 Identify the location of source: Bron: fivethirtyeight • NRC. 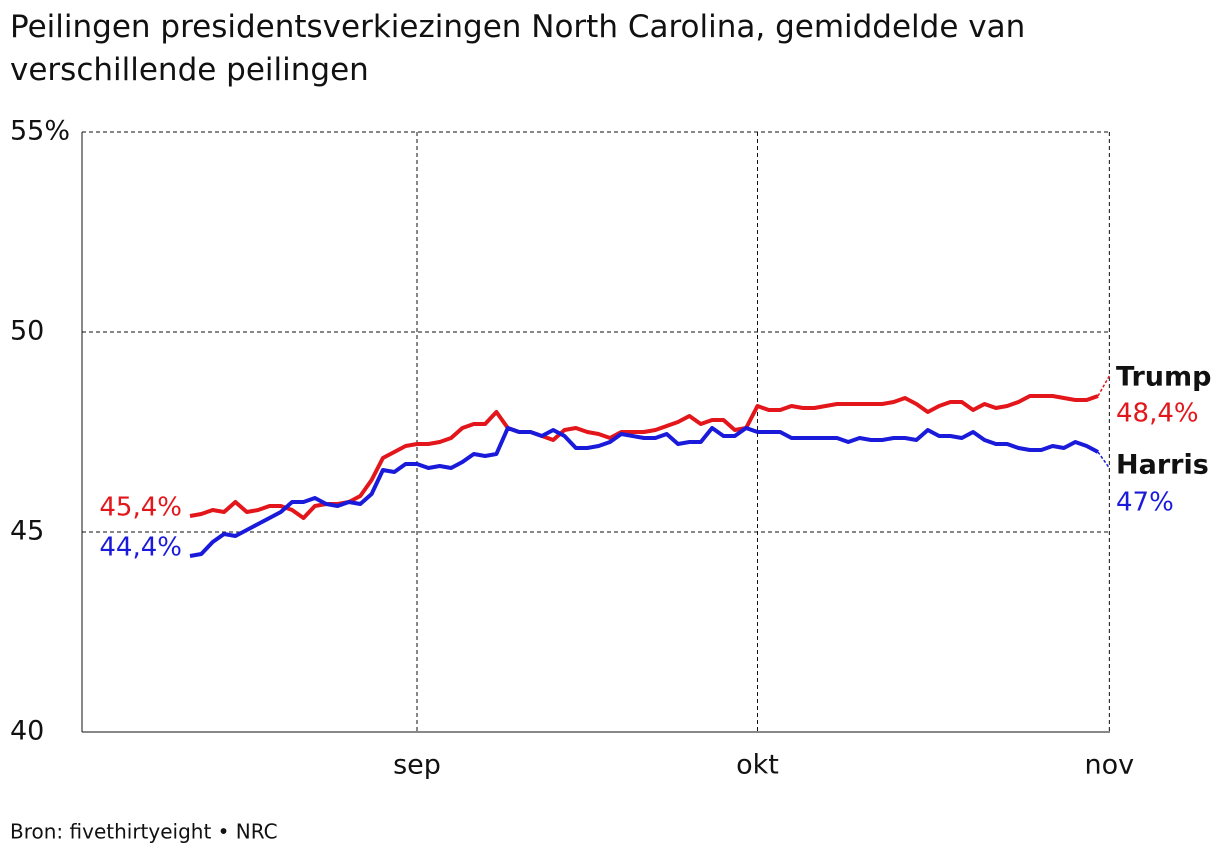
(144, 832).